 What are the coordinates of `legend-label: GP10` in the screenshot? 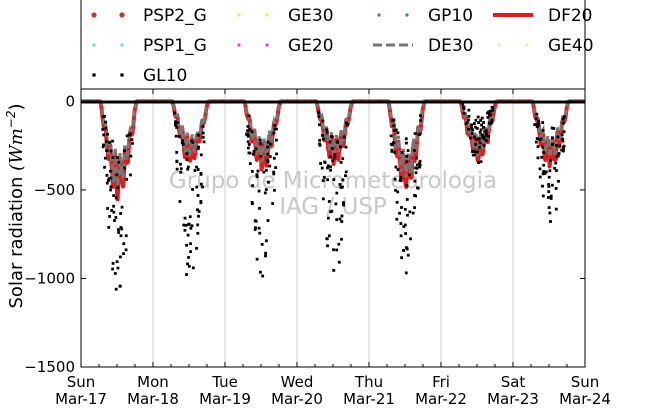 It's located at (450, 16).